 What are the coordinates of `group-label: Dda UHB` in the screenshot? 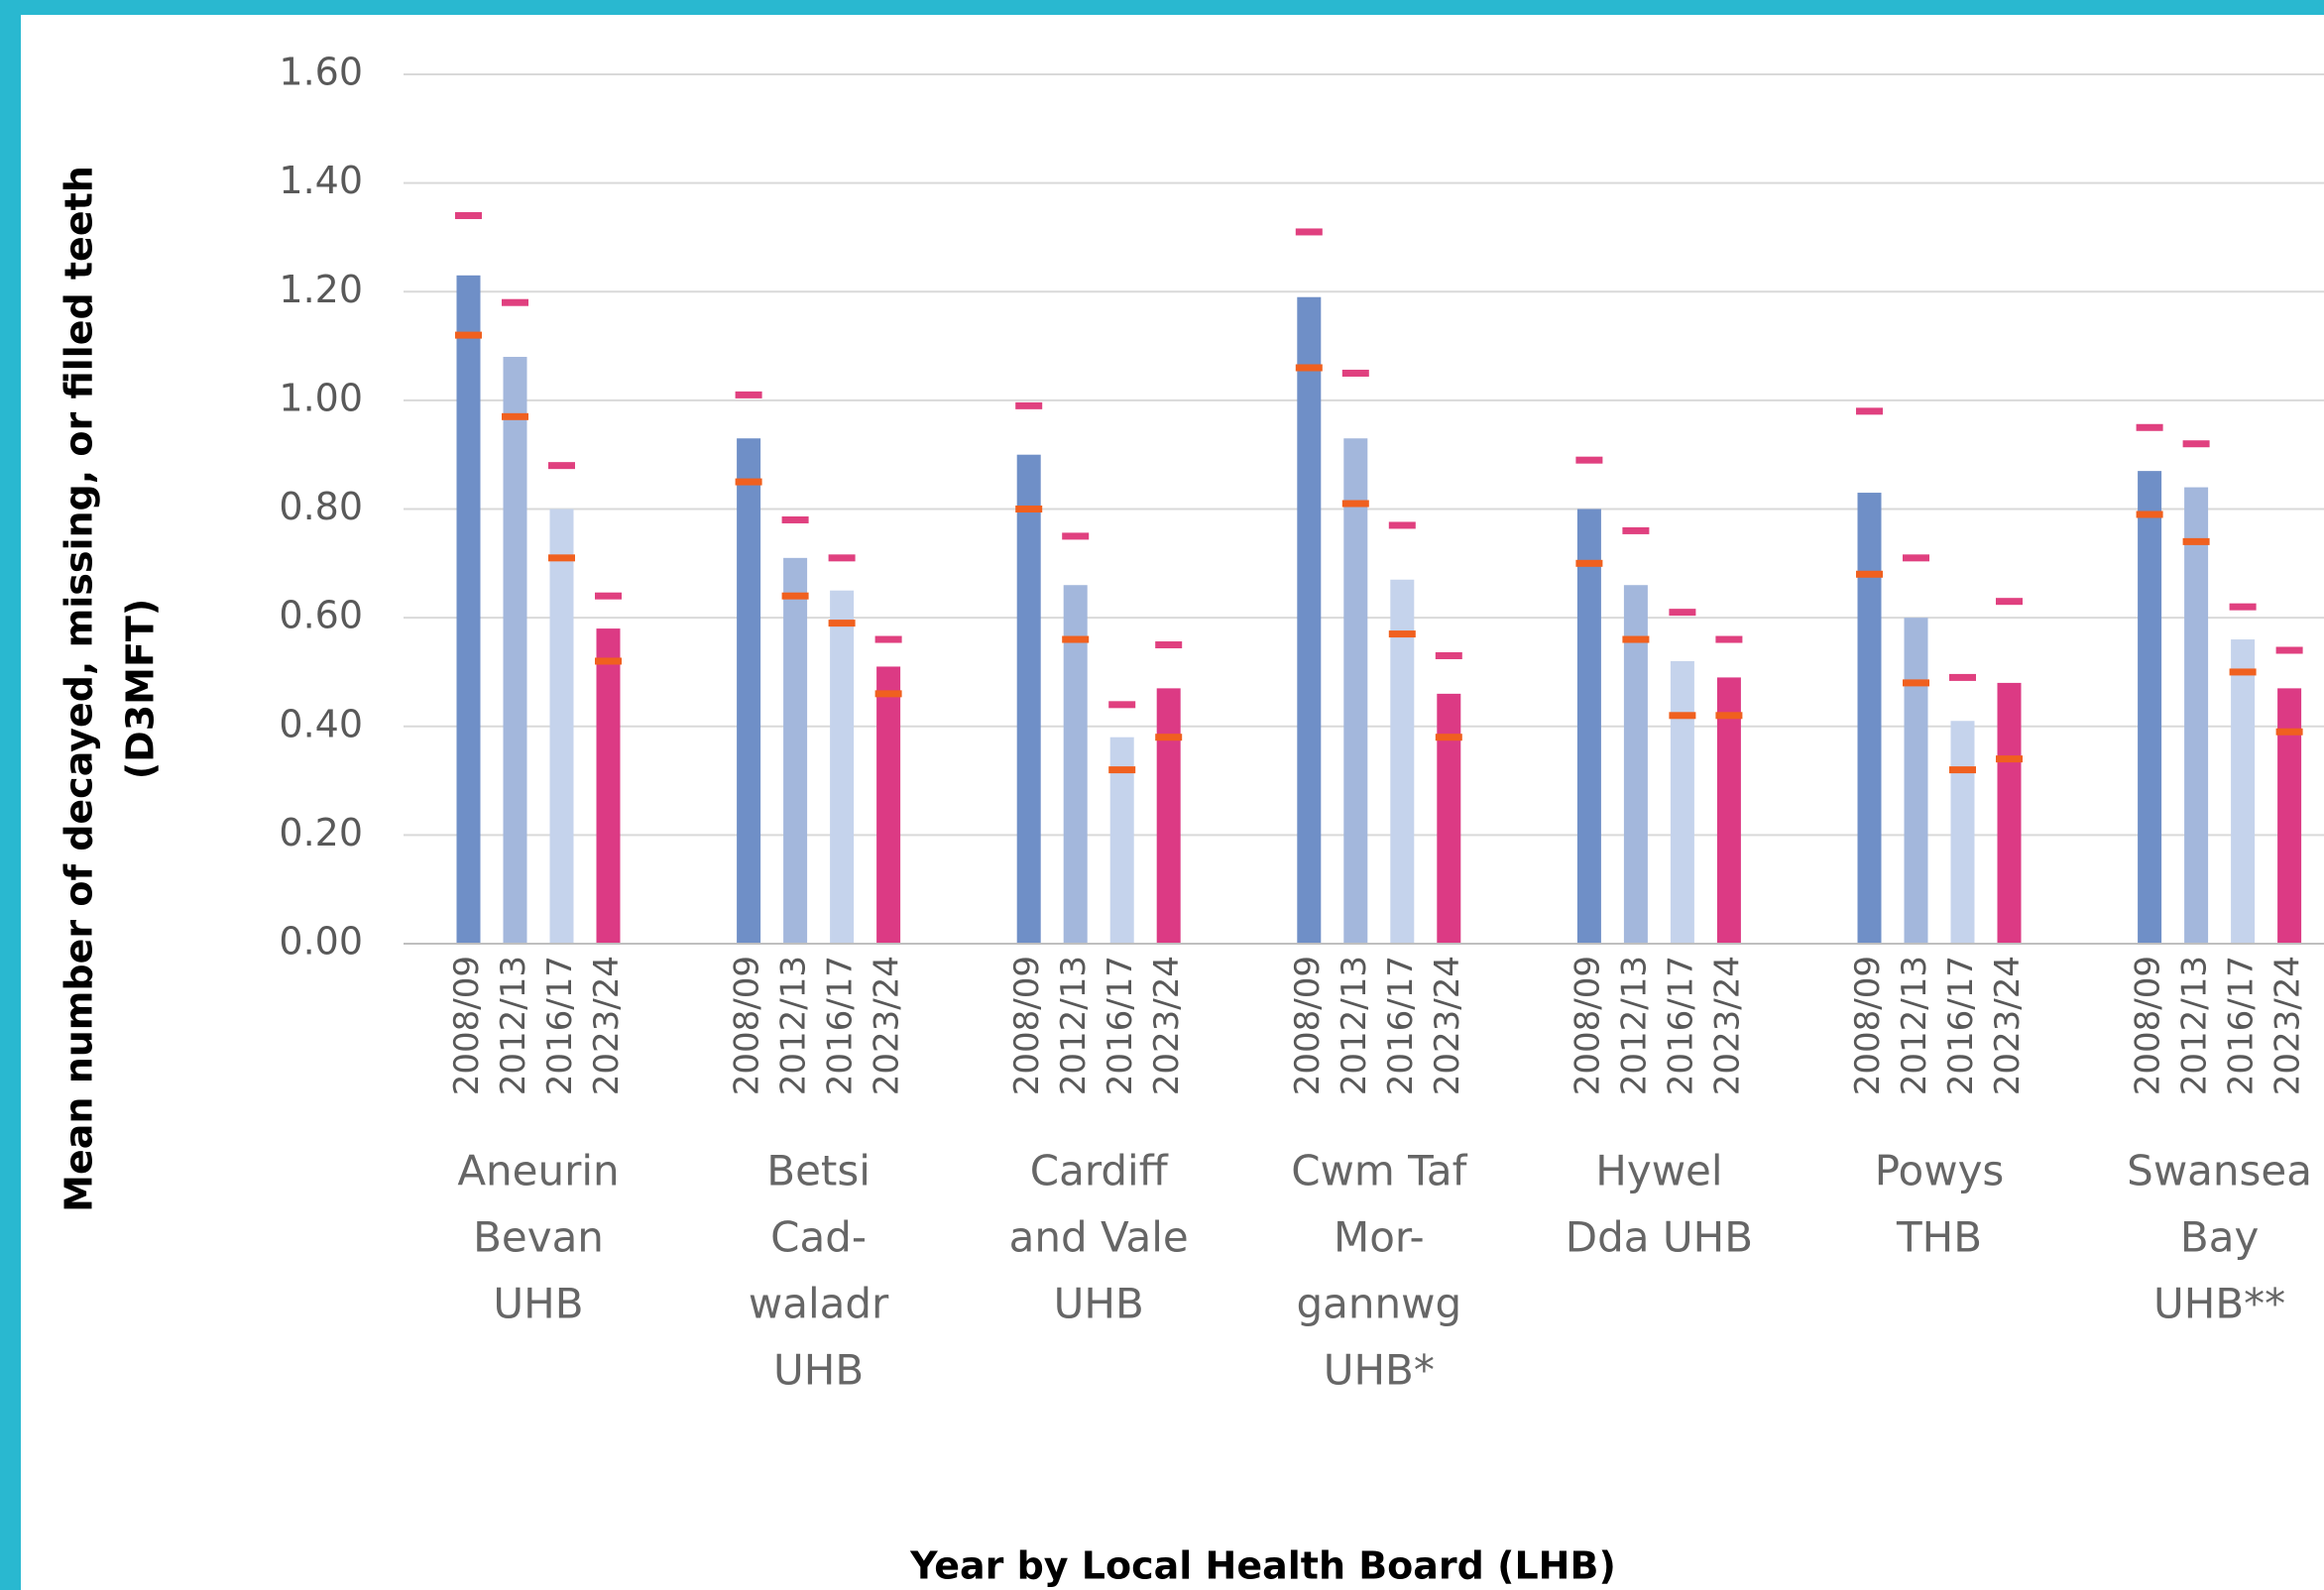 It's located at (1659, 1237).